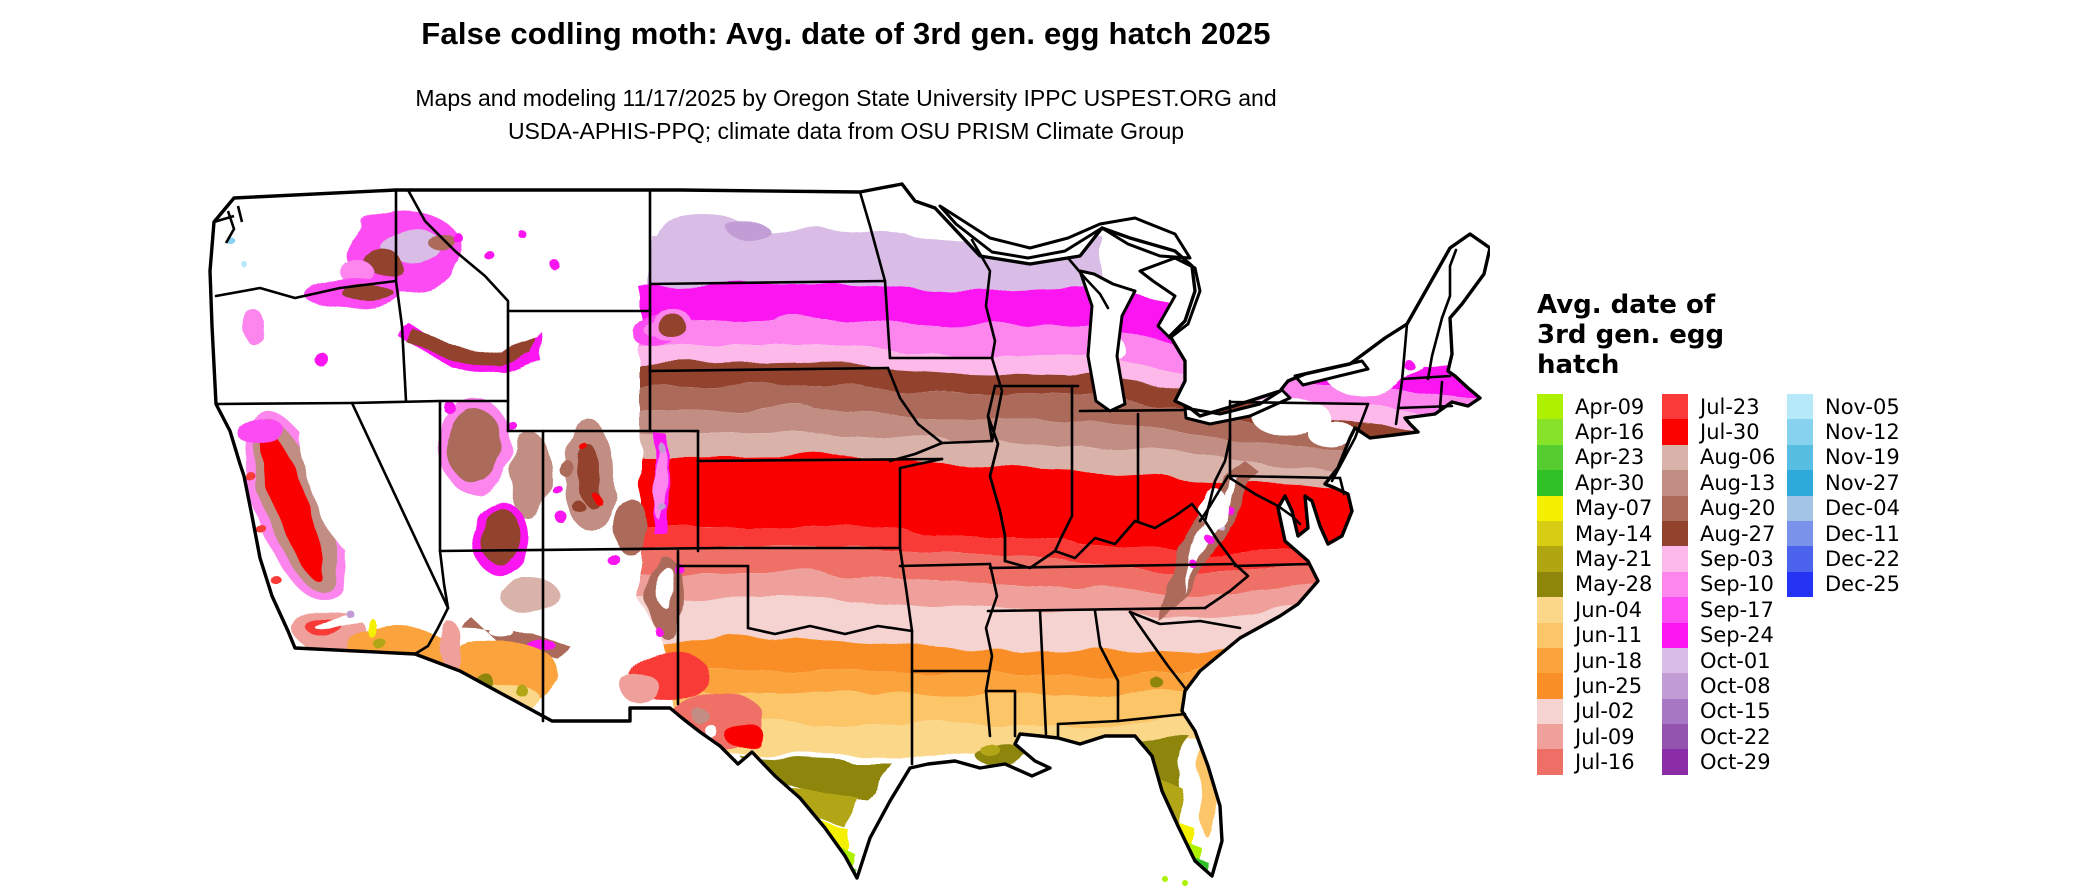 Image resolution: width=2100 pixels, height=892 pixels. I want to click on legend-label: Jul-02, so click(1605, 711).